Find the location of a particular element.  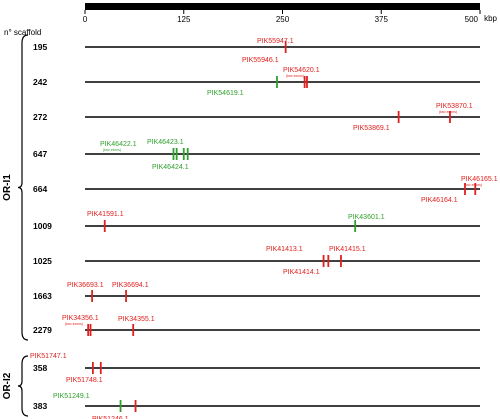

gene-label: PIK54620.1 is located at coordinates (301, 70).